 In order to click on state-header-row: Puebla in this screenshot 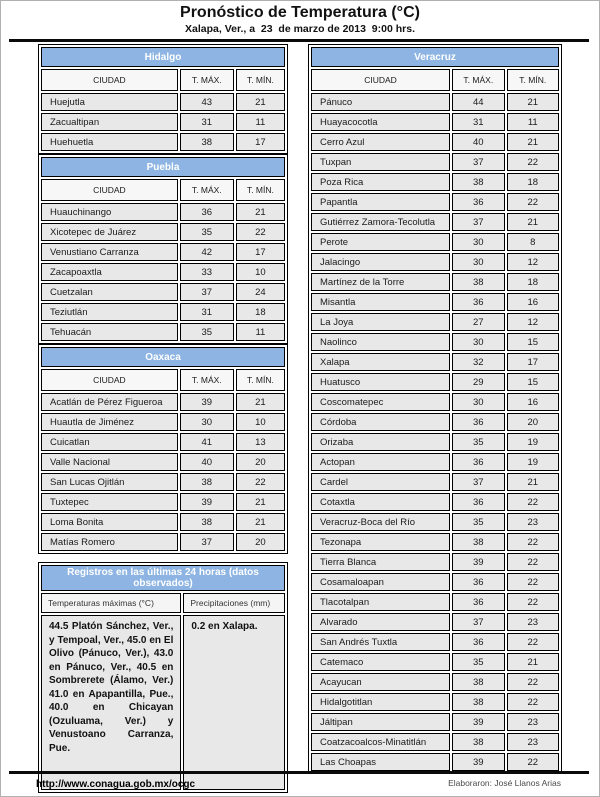, I will do `click(163, 167)`.